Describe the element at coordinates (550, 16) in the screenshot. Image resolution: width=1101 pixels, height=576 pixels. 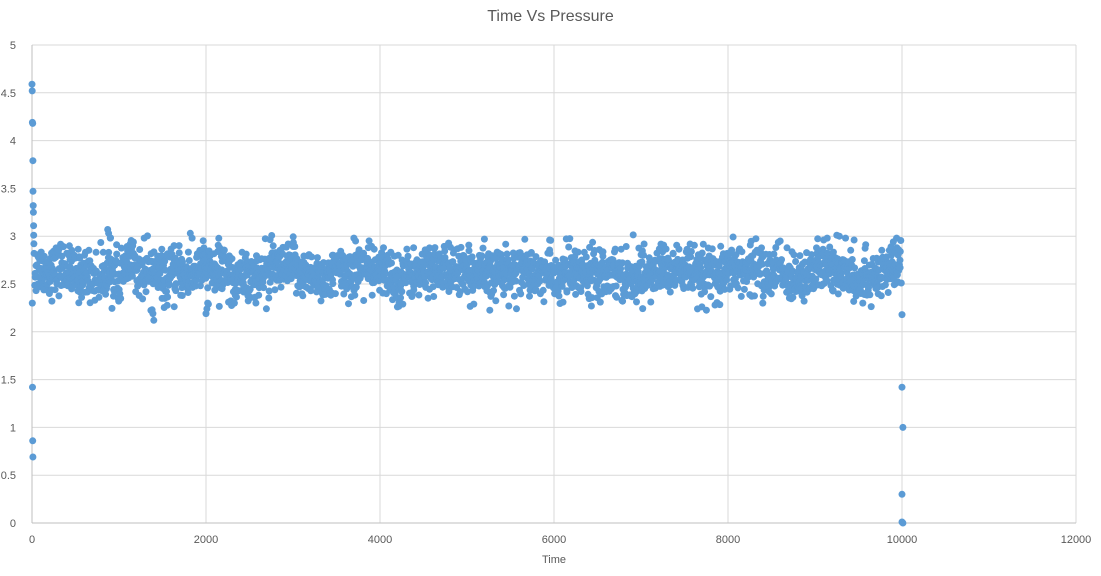
I see `chart-title: Time Vs Pressure` at that location.